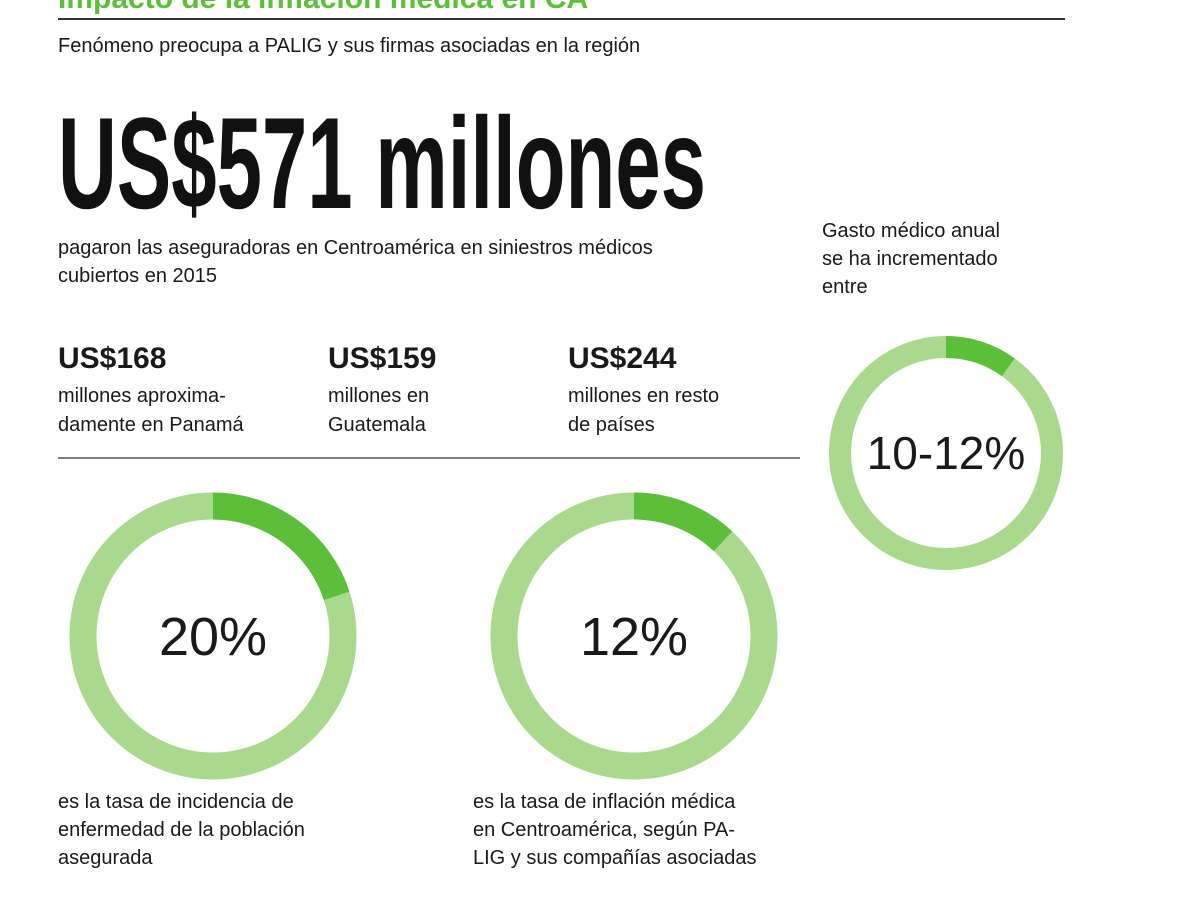  Describe the element at coordinates (213, 637) in the screenshot. I see `donut-label: 20%` at that location.